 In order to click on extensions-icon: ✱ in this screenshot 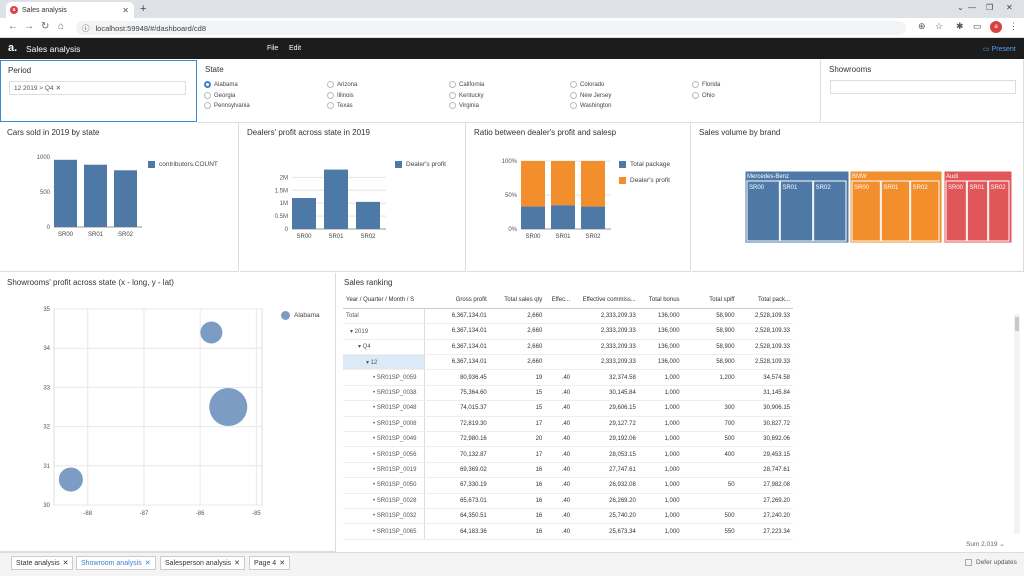, I will do `click(960, 26)`.